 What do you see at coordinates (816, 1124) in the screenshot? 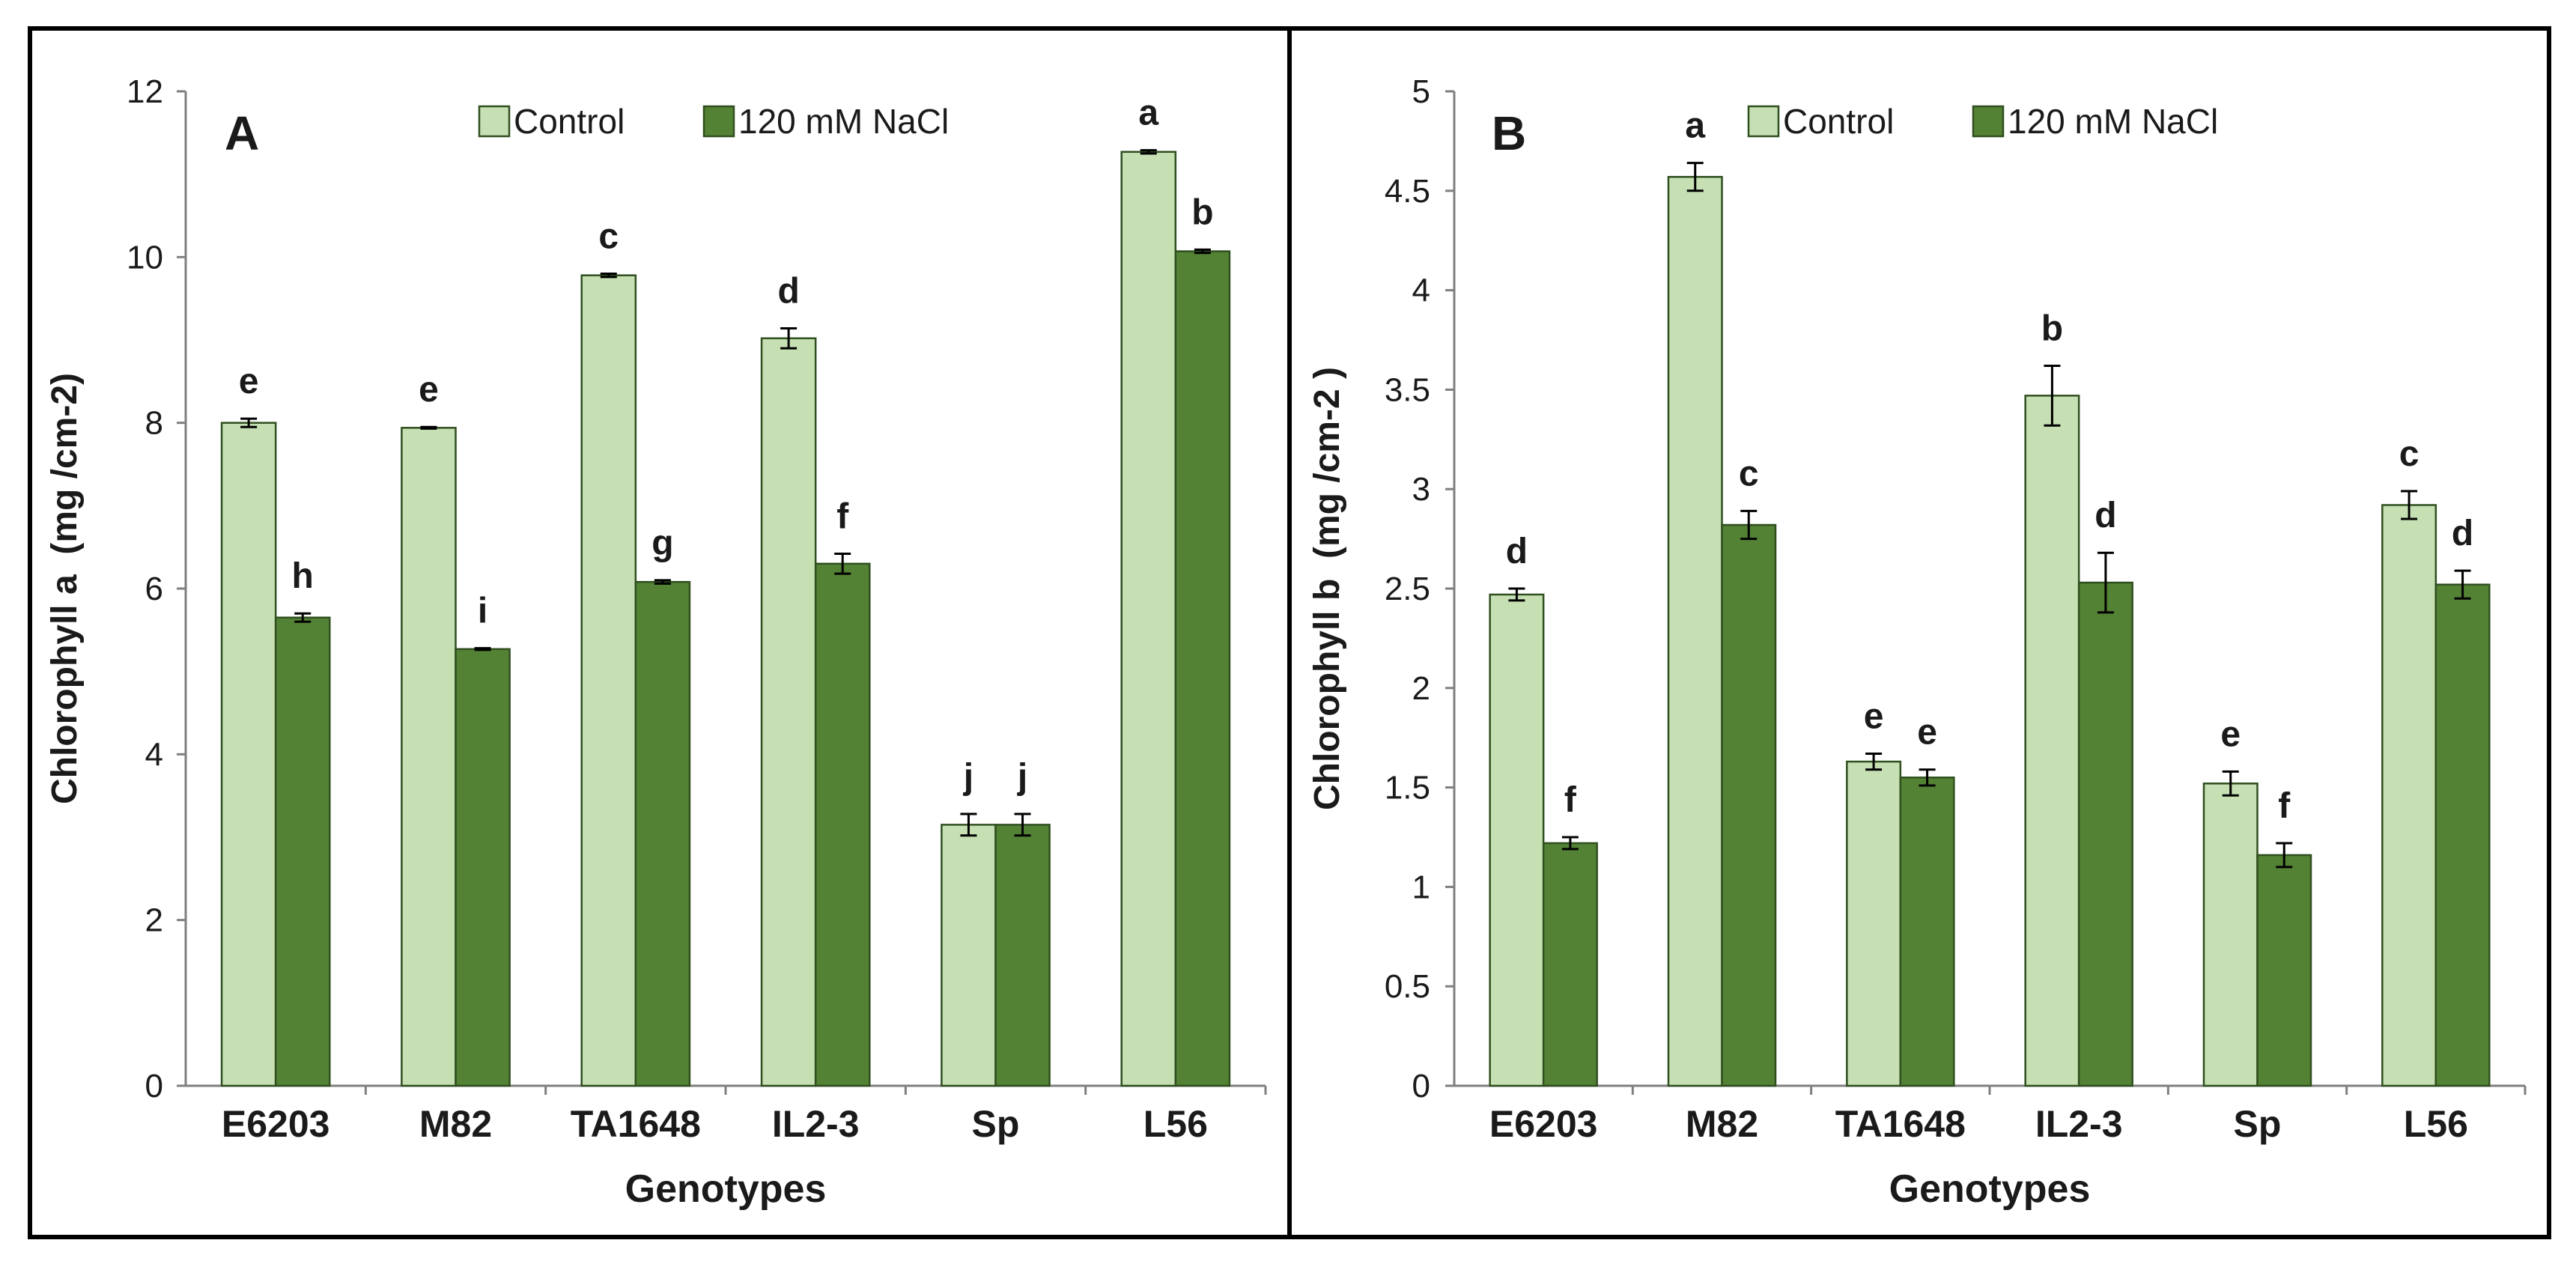
I see `panel-a-x-tick-label: IL2-3` at bounding box center [816, 1124].